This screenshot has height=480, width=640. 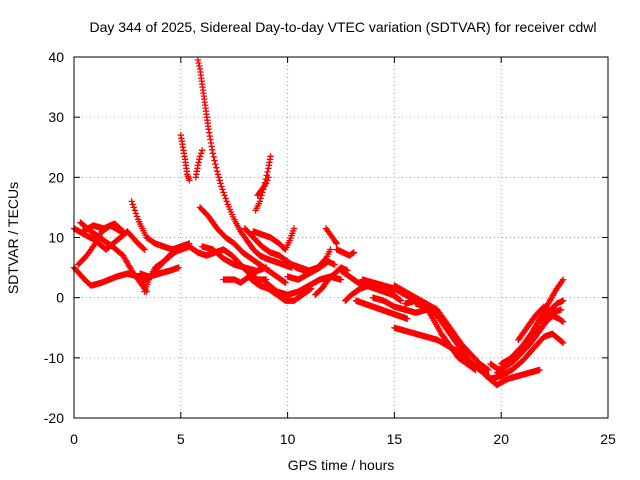 What do you see at coordinates (56, 57) in the screenshot?
I see `y-tick-label: 40` at bounding box center [56, 57].